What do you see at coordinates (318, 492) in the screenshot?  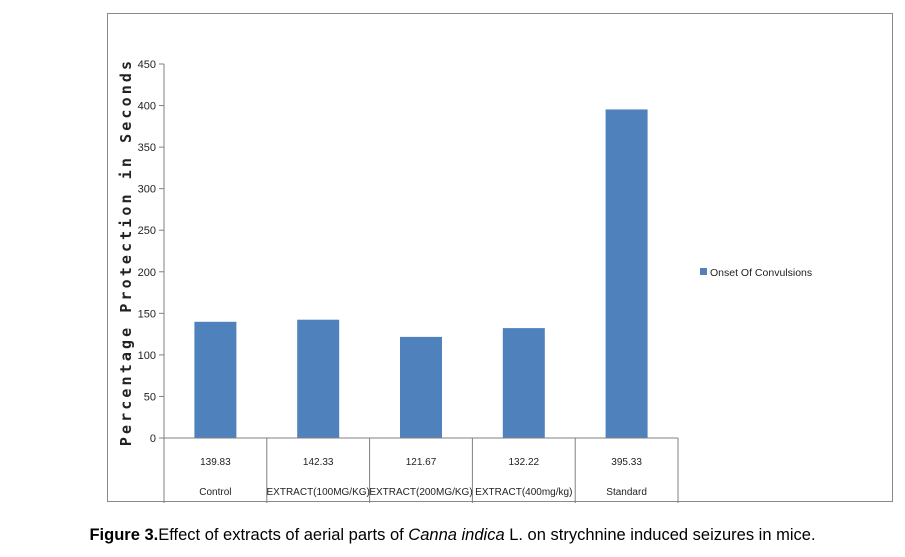 I see `x-tick-label: EXTRACT(100MG/KG)` at bounding box center [318, 492].